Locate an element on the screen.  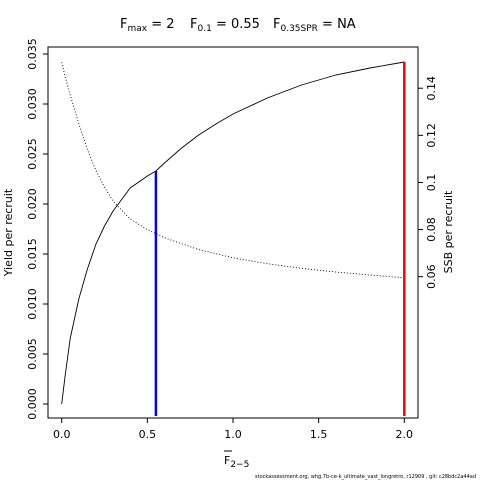
x-tick-label: 2.0 is located at coordinates (405, 434).